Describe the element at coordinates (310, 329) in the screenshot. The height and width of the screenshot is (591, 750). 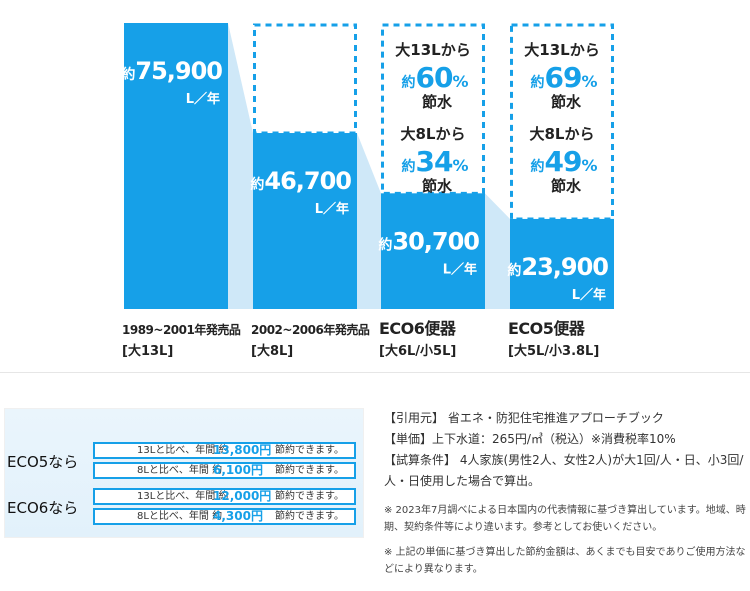
I see `category-label: 2002~2006年発売品` at that location.